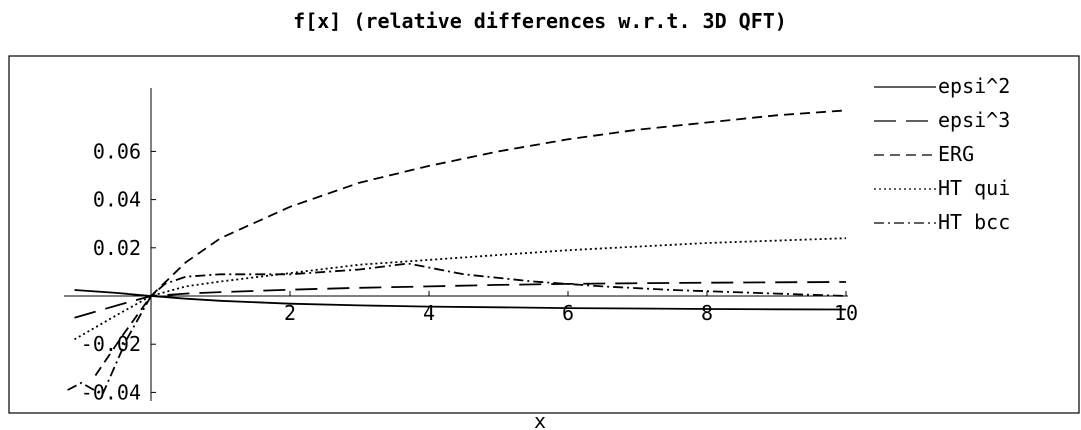 The width and height of the screenshot is (1081, 430). Describe the element at coordinates (956, 154) in the screenshot. I see `legend-label: ERG` at that location.